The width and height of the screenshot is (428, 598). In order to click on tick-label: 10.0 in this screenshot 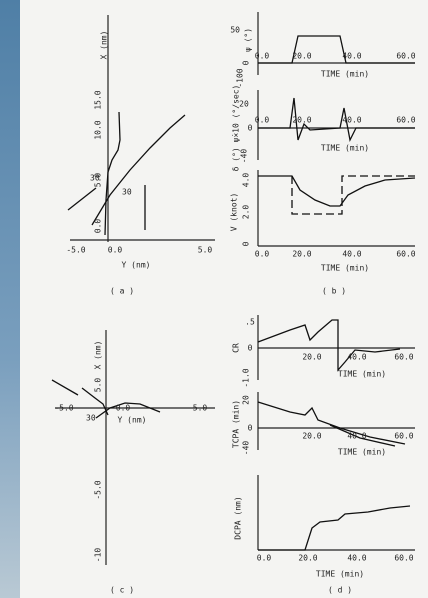, I will do `click(98, 129)`.